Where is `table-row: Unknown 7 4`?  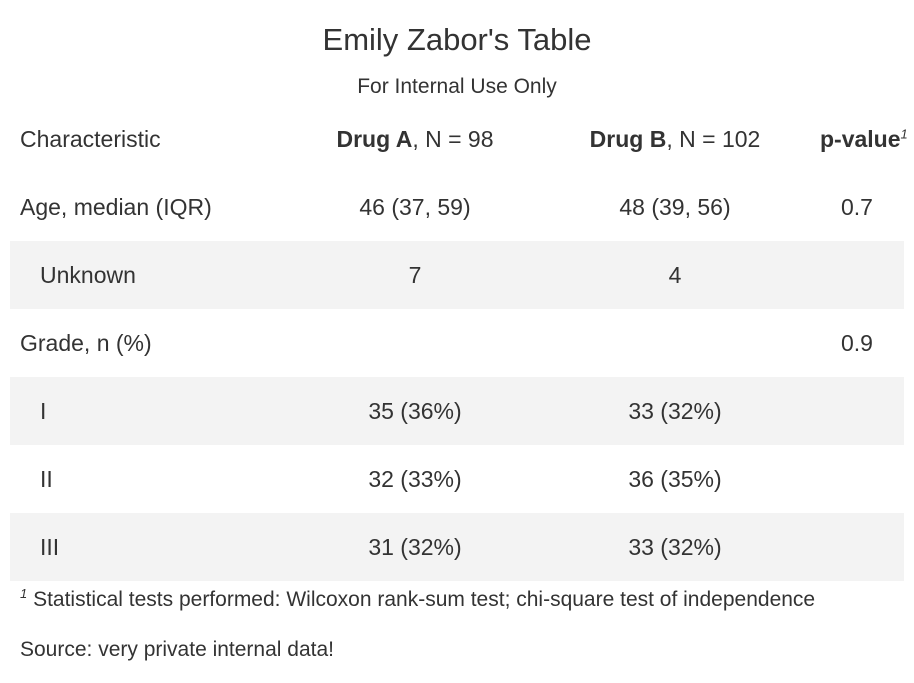 table-row: Unknown 7 4 is located at coordinates (457, 275).